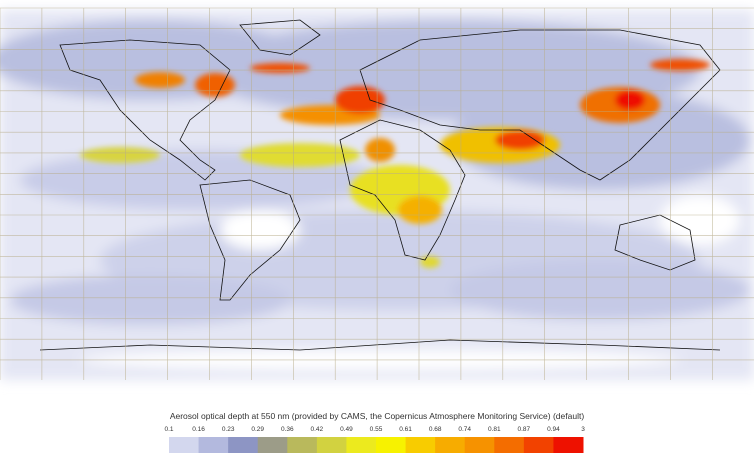  I want to click on colorbar-tick-label: 0.1, so click(168, 429).